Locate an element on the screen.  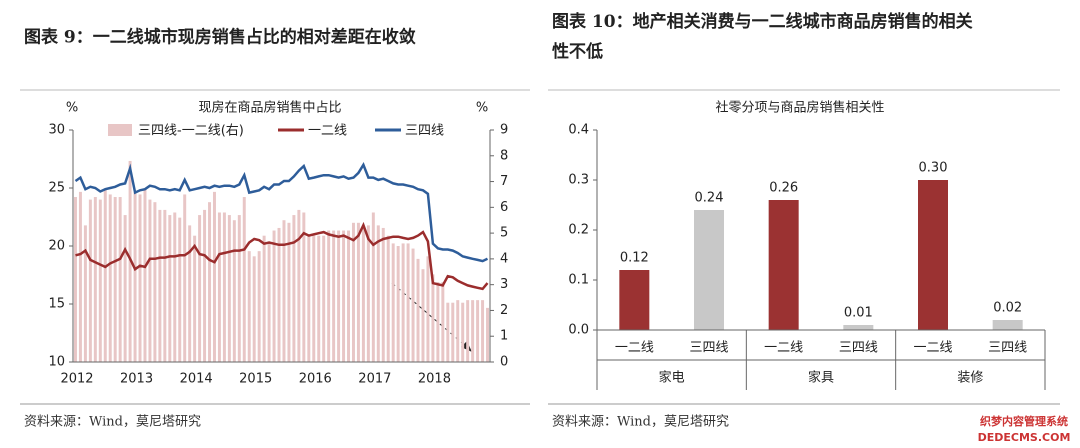
y-tick-label: 25 is located at coordinates (56, 188).